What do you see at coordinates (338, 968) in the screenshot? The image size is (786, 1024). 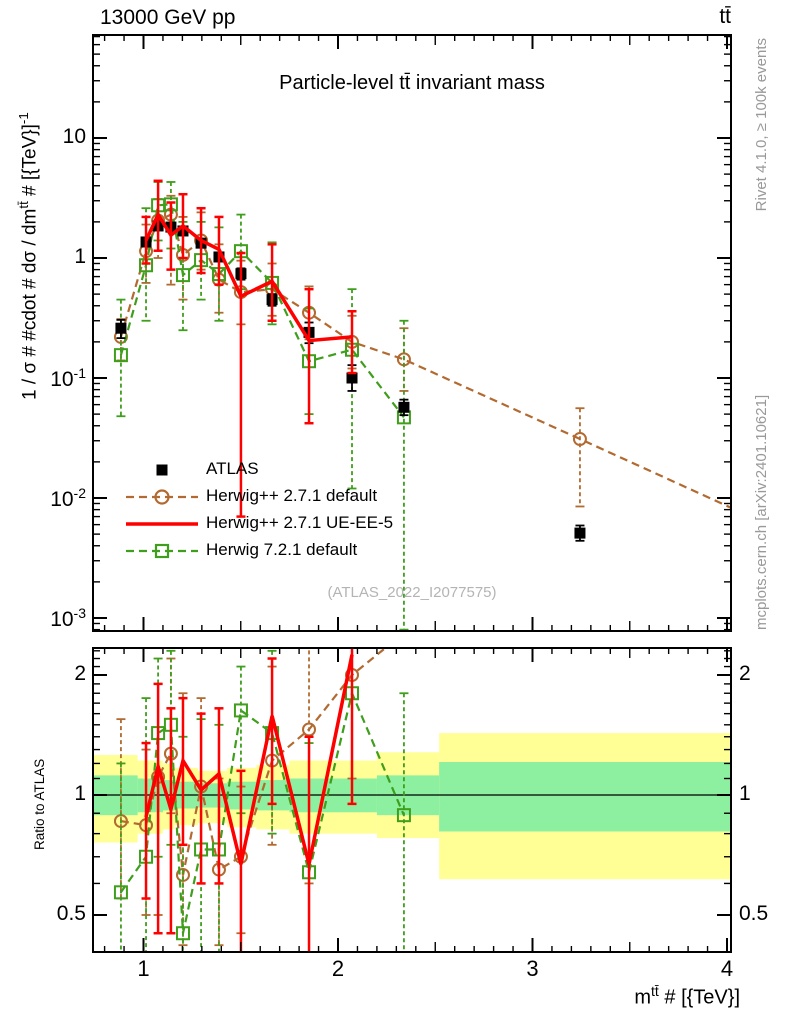 I see `x-tick-label-2: 2` at bounding box center [338, 968].